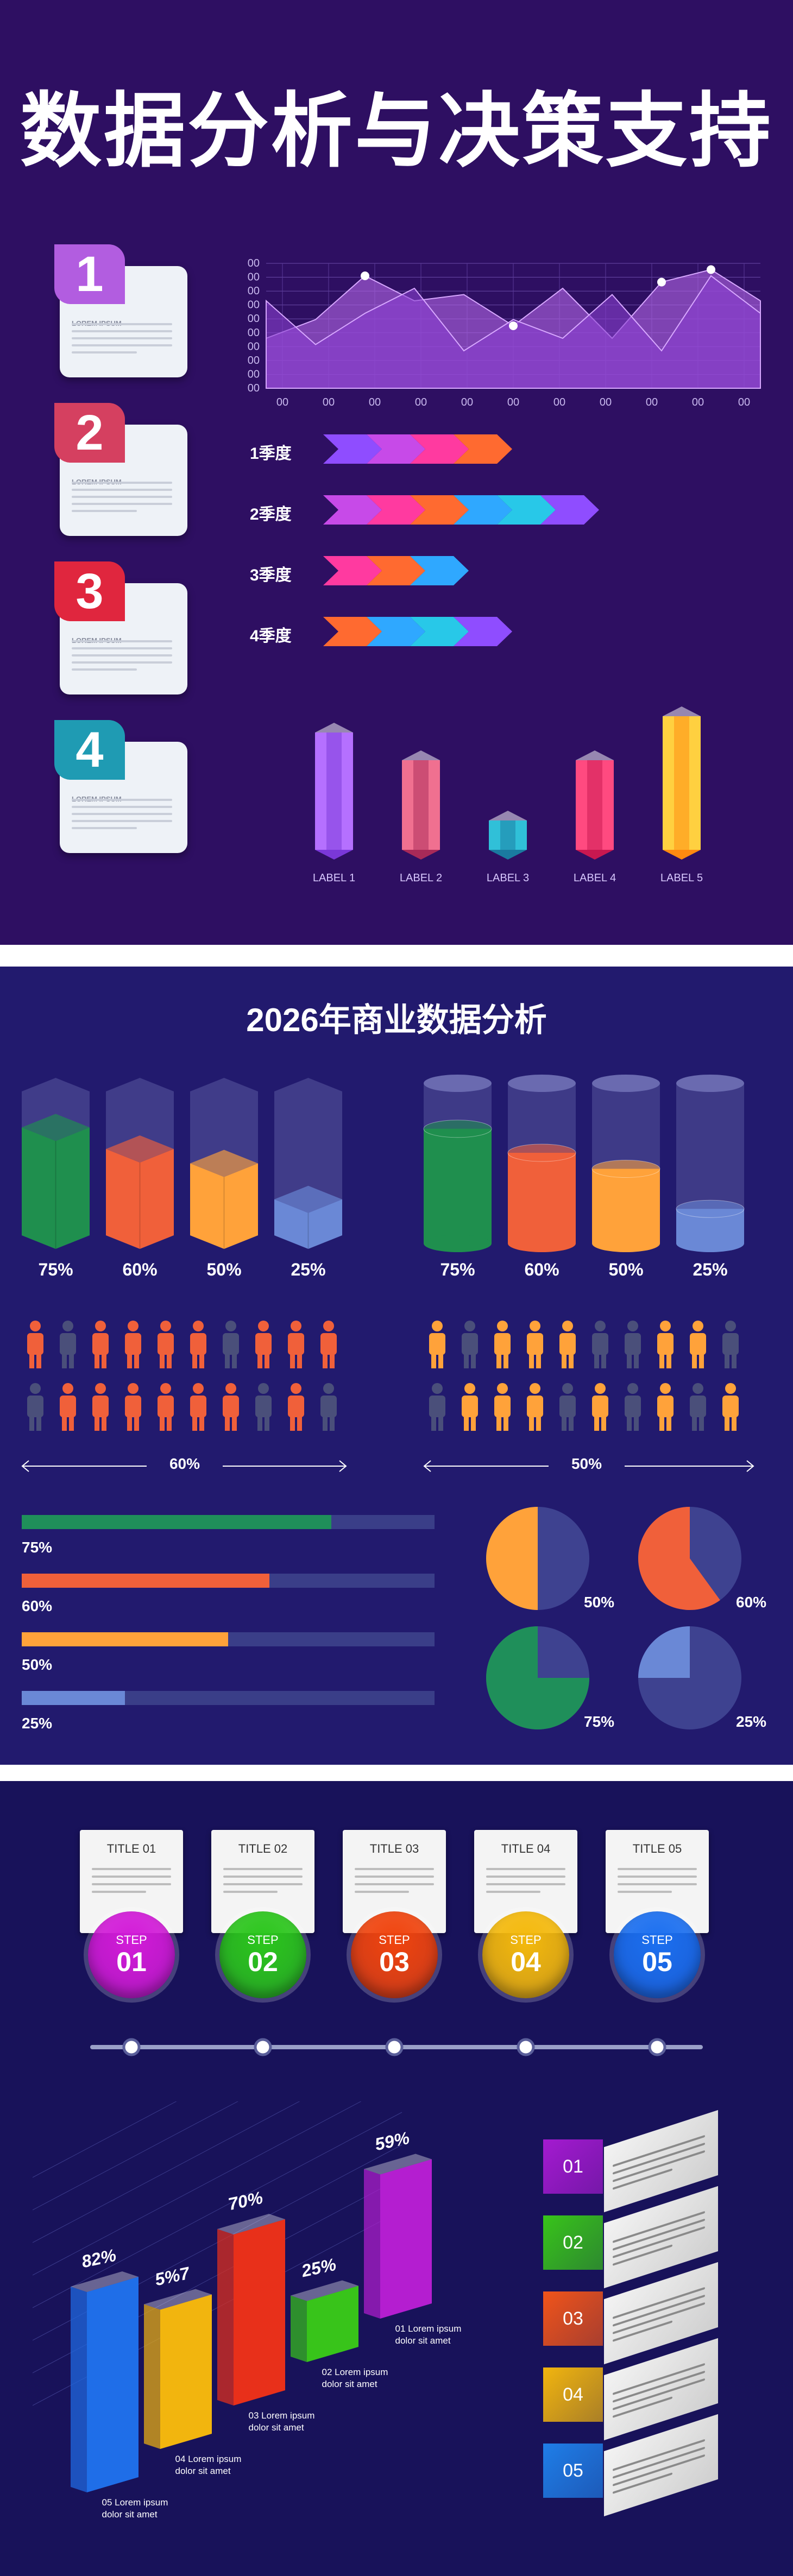 This screenshot has width=793, height=2576. Describe the element at coordinates (458, 1185) in the screenshot. I see `cylinder-fill` at that location.